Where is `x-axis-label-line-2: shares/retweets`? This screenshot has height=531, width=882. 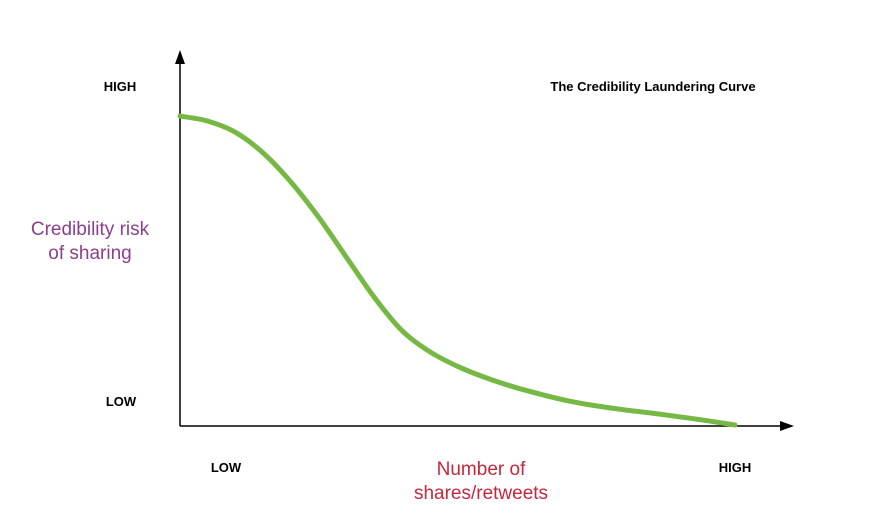
x-axis-label-line-2: shares/retweets is located at coordinates (481, 493).